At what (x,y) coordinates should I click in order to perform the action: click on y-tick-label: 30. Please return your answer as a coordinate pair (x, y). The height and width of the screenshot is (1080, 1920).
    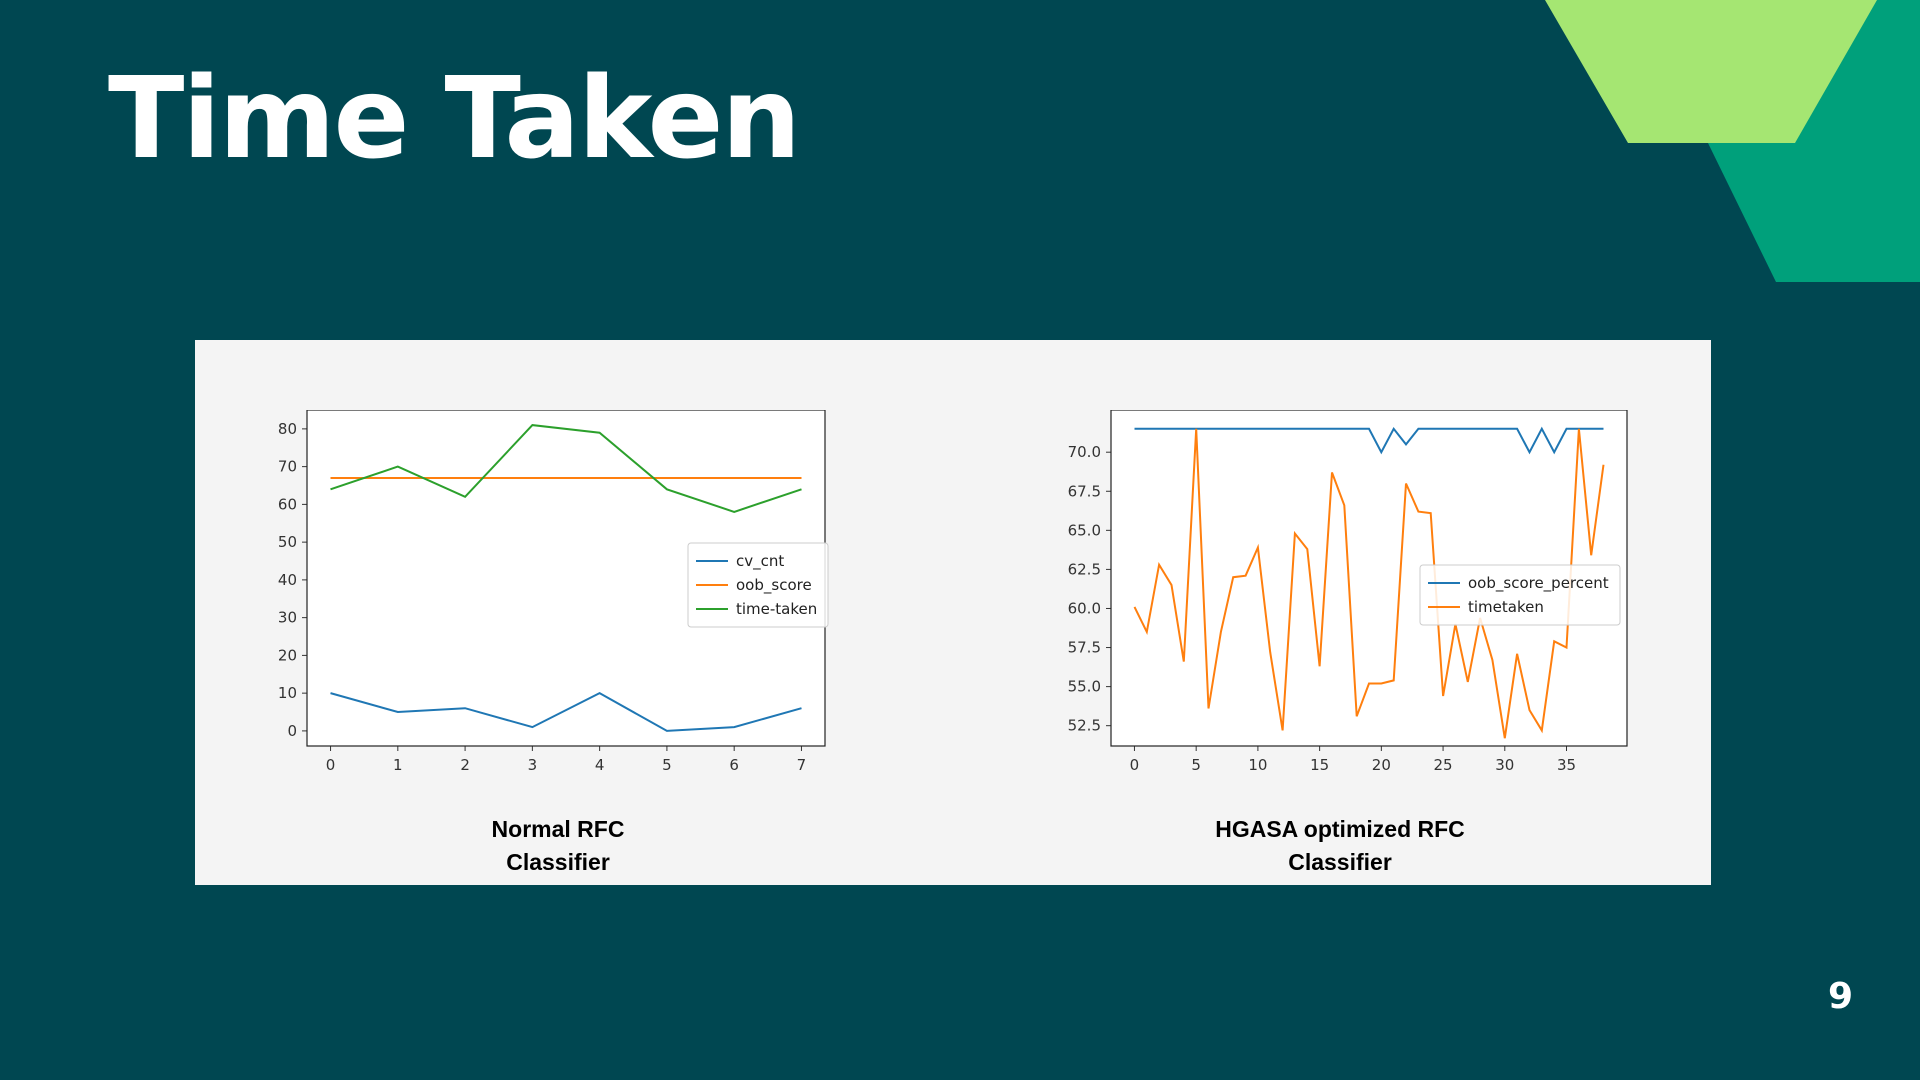
    Looking at the image, I should click on (287, 618).